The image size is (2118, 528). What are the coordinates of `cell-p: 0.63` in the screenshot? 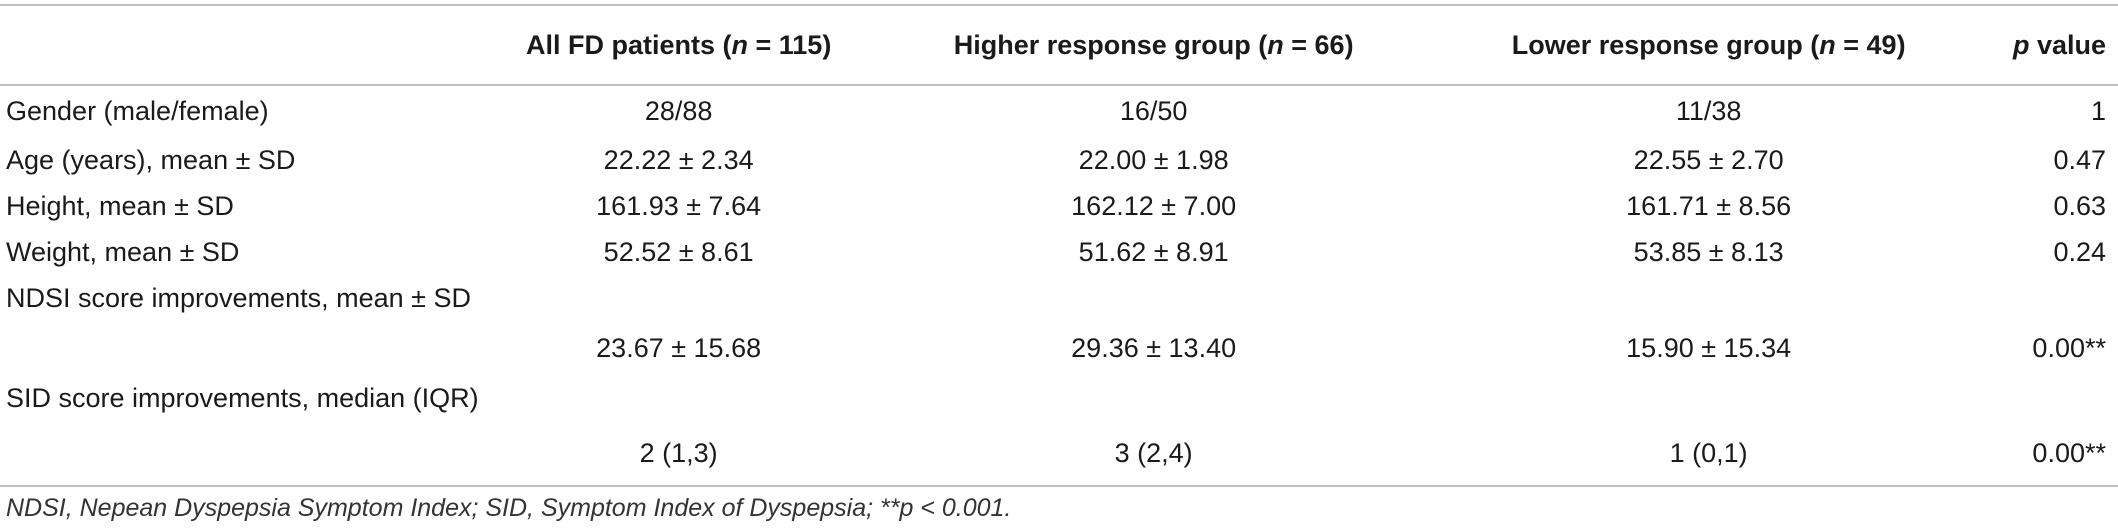 It's located at (2079, 205).